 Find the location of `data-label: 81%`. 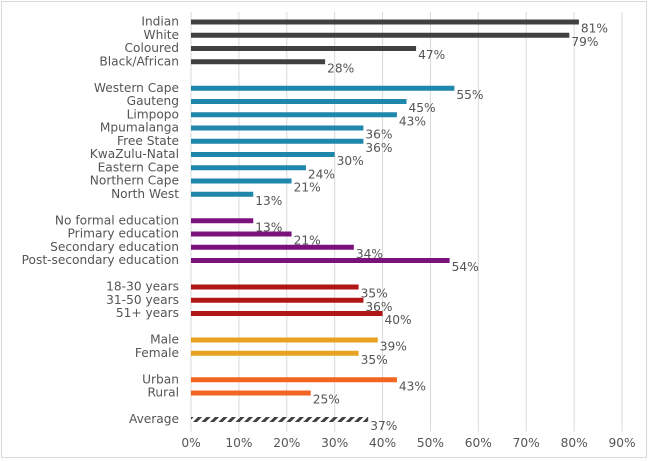

data-label: 81% is located at coordinates (594, 29).